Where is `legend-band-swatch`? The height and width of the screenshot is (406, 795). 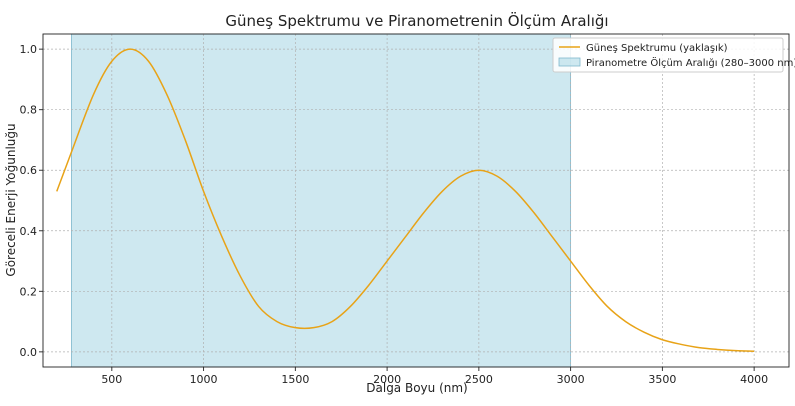 legend-band-swatch is located at coordinates (569, 62).